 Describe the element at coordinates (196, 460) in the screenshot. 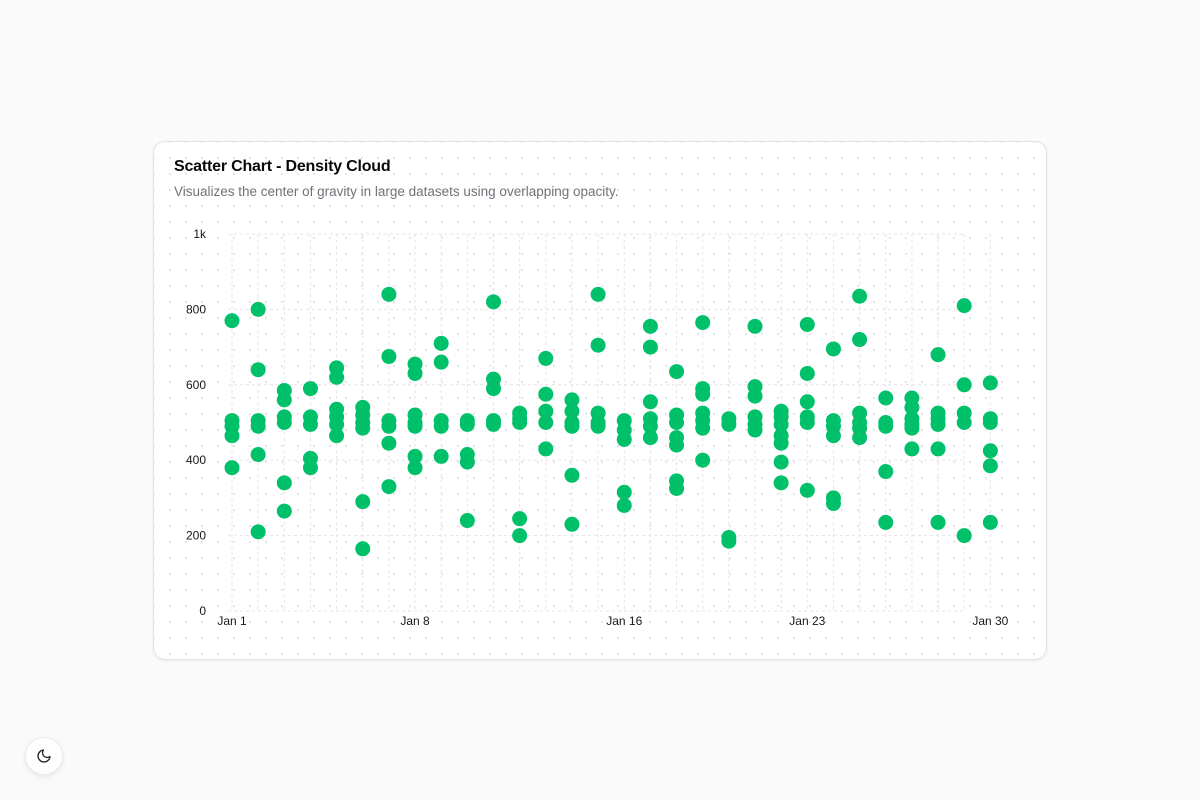

I see `y-tick-label: 400` at that location.